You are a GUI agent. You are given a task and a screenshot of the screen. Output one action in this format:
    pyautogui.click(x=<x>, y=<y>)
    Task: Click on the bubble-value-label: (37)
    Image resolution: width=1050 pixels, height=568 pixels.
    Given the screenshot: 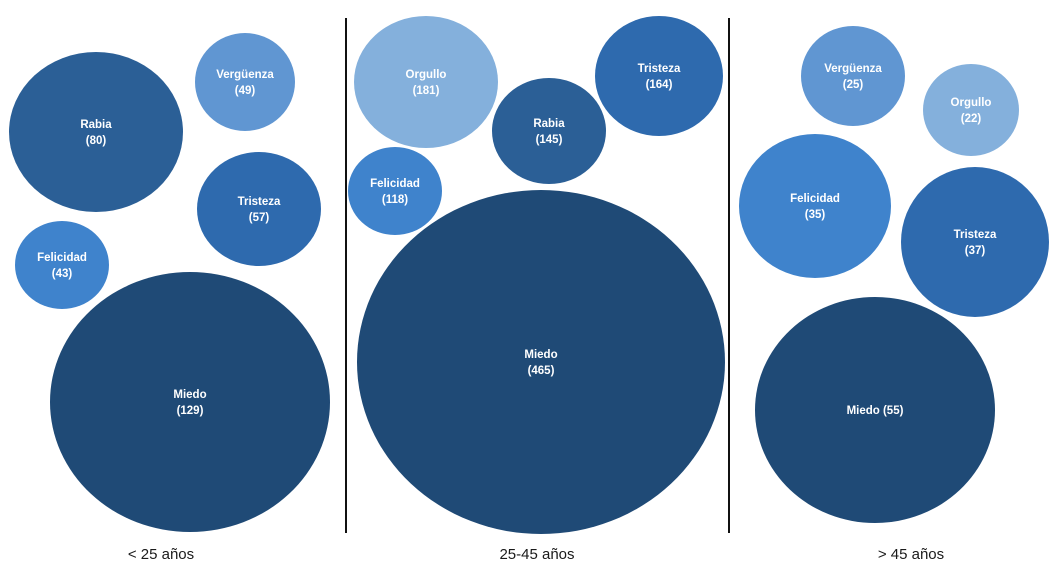 What is the action you would take?
    pyautogui.click(x=975, y=251)
    